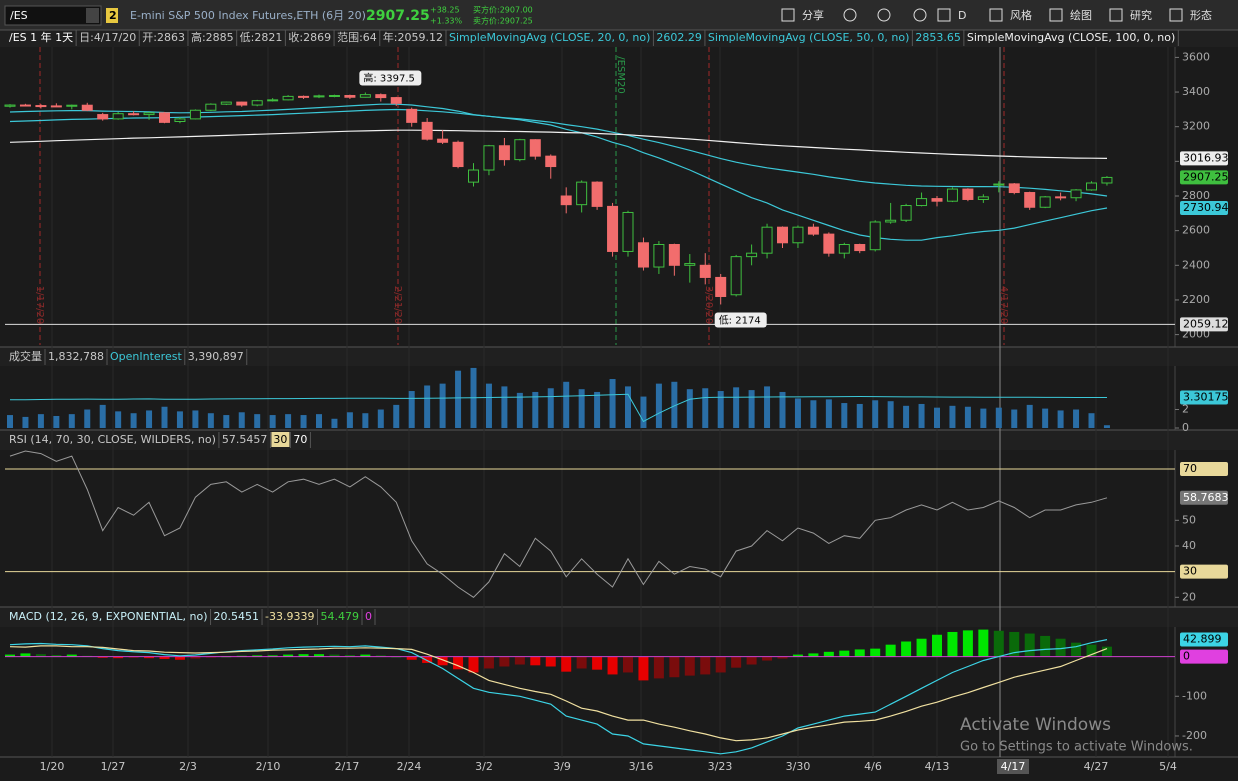  What do you see at coordinates (1013, 766) in the screenshot?
I see `cursor-date-box` at bounding box center [1013, 766].